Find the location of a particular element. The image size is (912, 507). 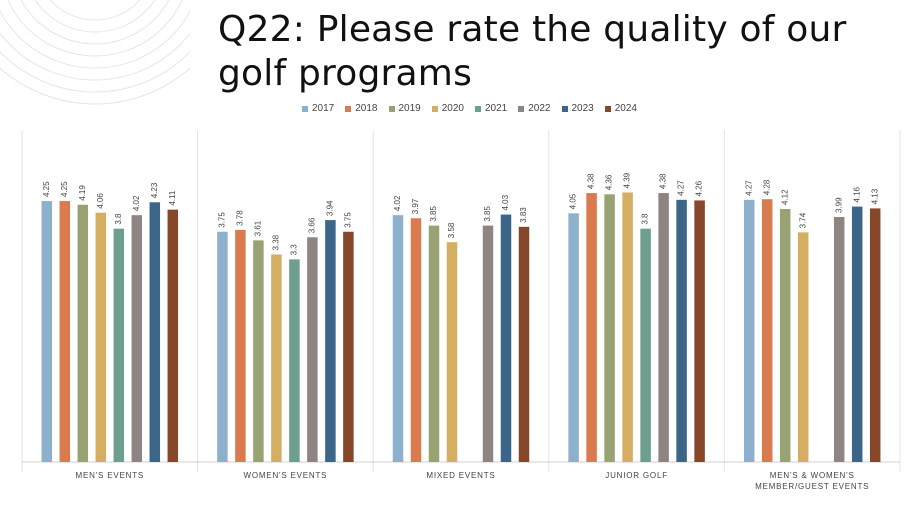

legend-item-2024: 2024 is located at coordinates (620, 108).